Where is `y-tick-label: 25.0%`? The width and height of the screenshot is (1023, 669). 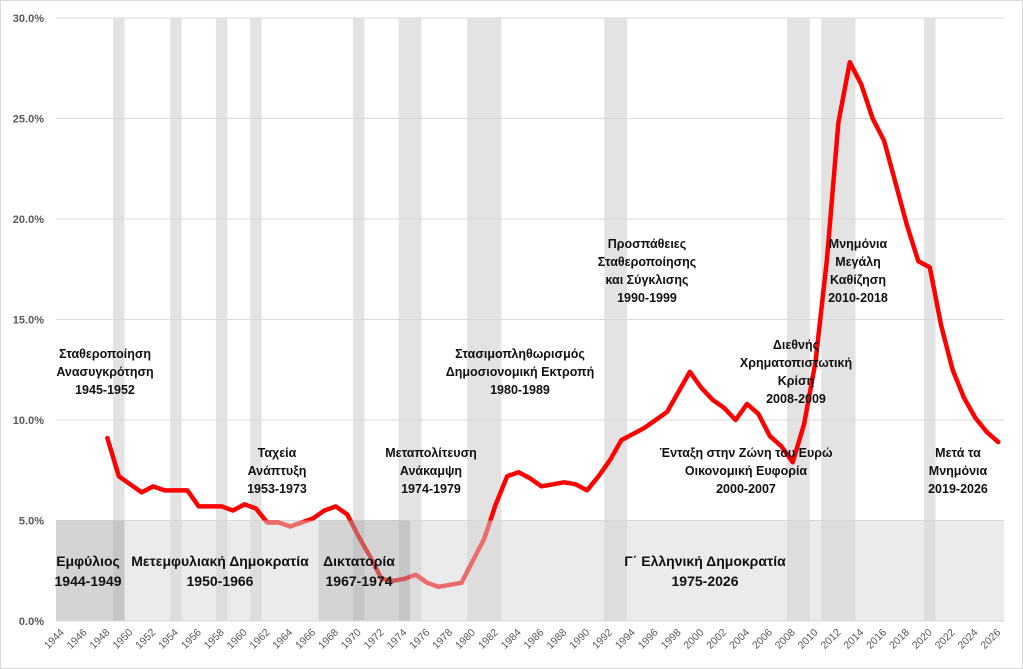
y-tick-label: 25.0% is located at coordinates (28, 120).